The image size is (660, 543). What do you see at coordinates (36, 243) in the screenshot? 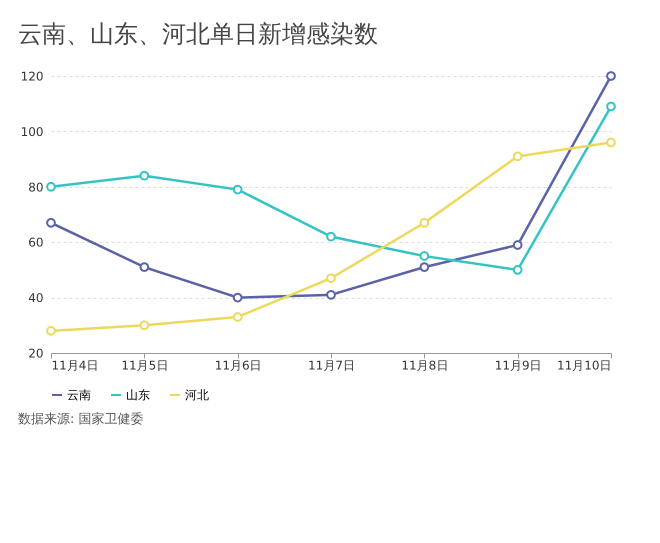
I see `y-tick-label: 60` at bounding box center [36, 243].